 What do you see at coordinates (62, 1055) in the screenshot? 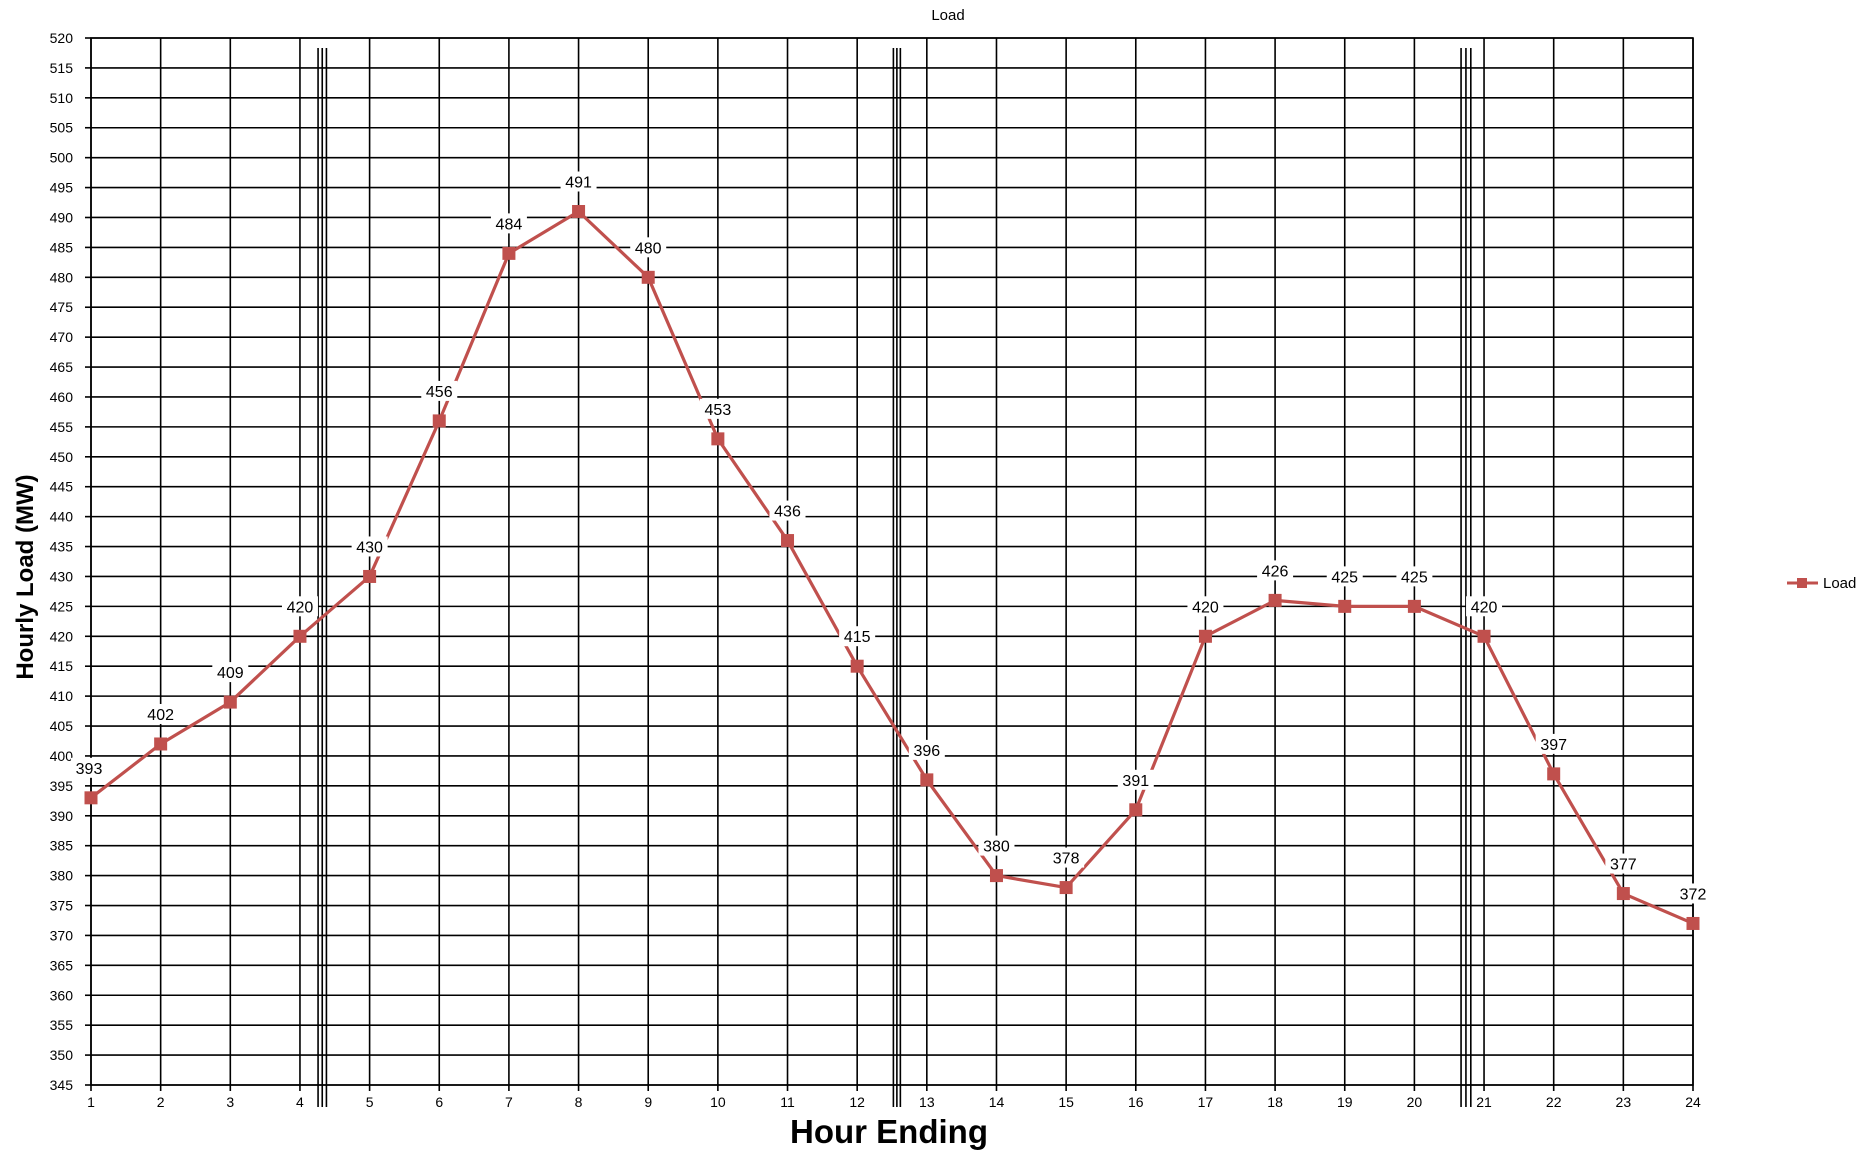
I see `y-tick-label: 350` at bounding box center [62, 1055].